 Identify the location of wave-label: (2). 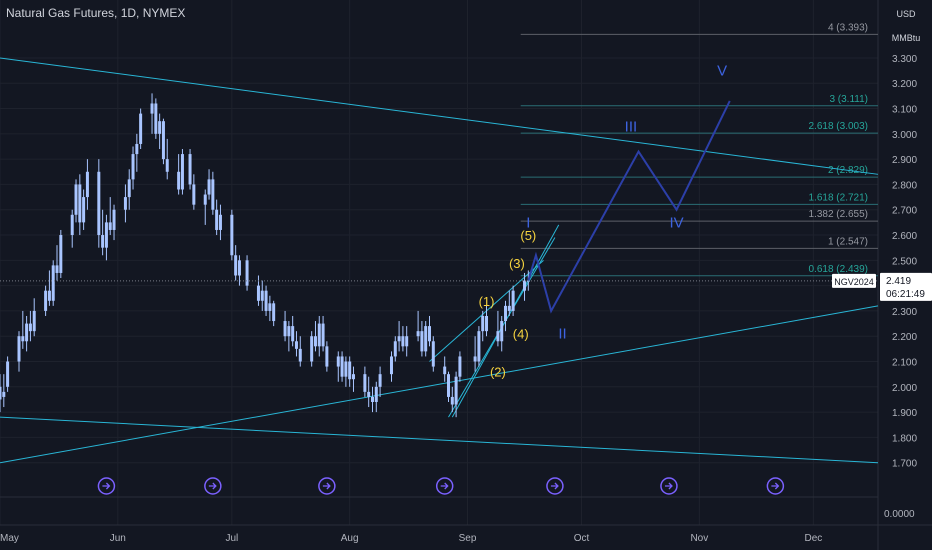
(498, 372).